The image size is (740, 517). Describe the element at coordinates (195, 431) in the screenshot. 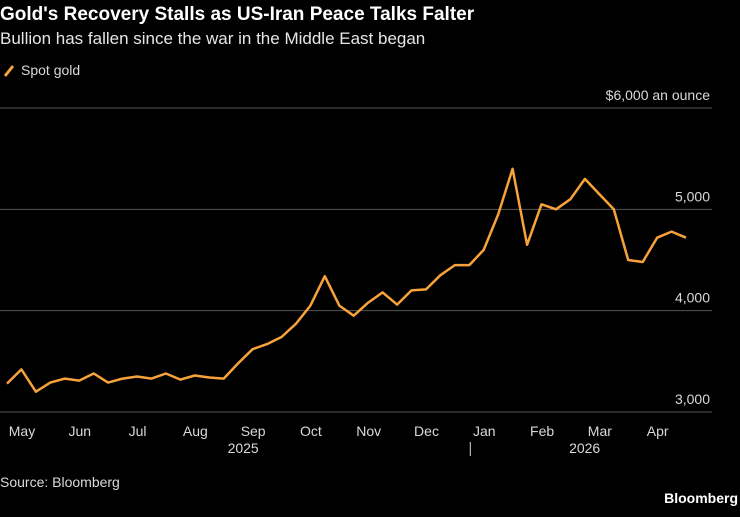

I see `x-tick-label: Aug` at that location.